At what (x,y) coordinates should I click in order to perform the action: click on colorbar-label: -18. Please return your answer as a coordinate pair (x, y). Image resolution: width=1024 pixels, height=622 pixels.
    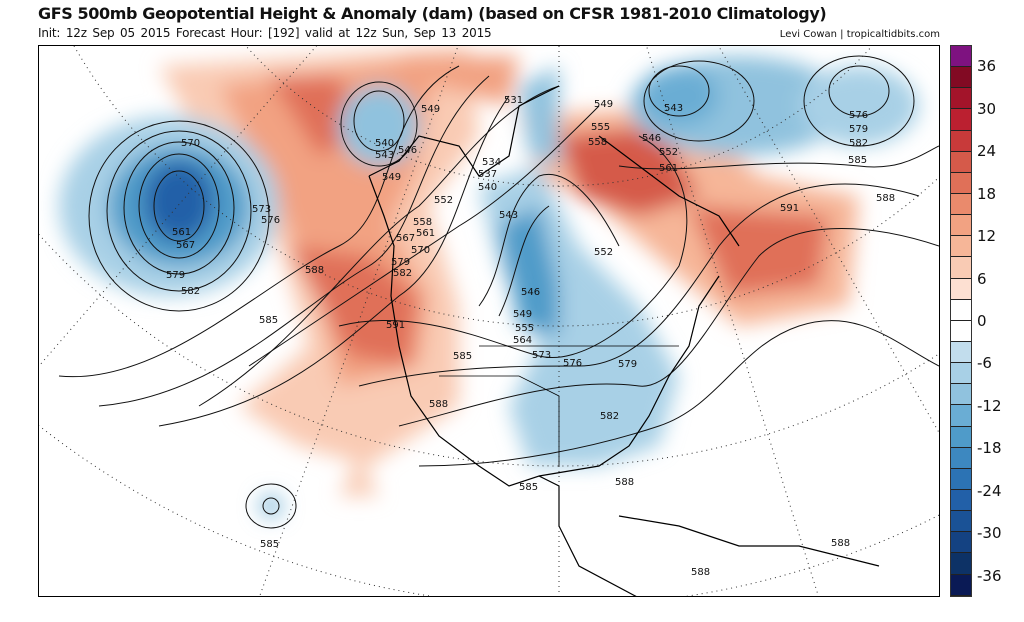
    Looking at the image, I should click on (989, 448).